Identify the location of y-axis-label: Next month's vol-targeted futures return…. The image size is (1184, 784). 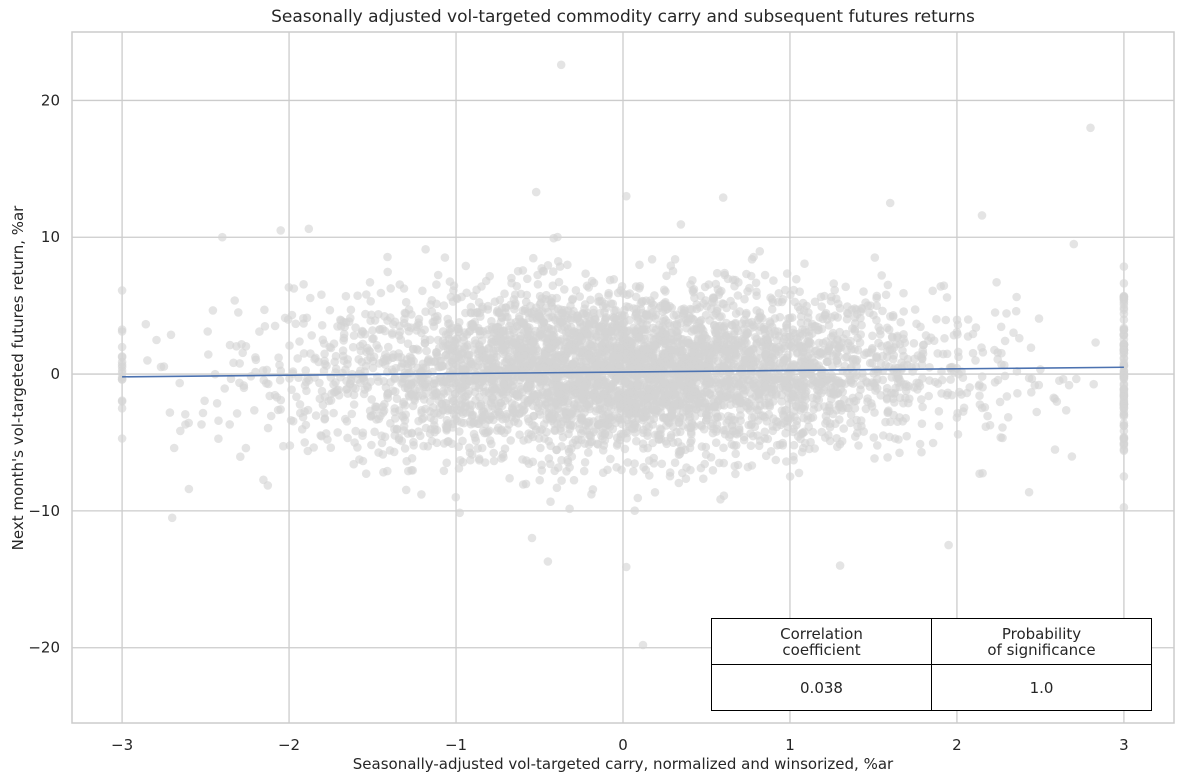
(18, 378).